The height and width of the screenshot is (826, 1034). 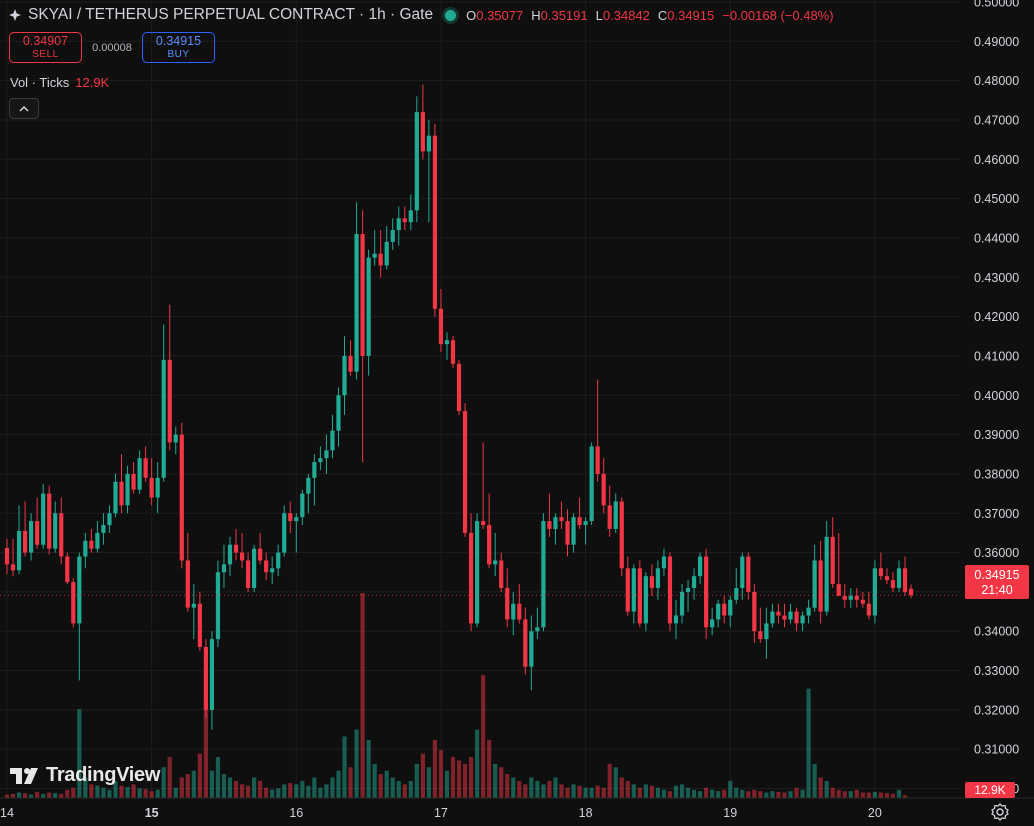 I want to click on last-price-badge: 0.34915 21:40, so click(x=997, y=582).